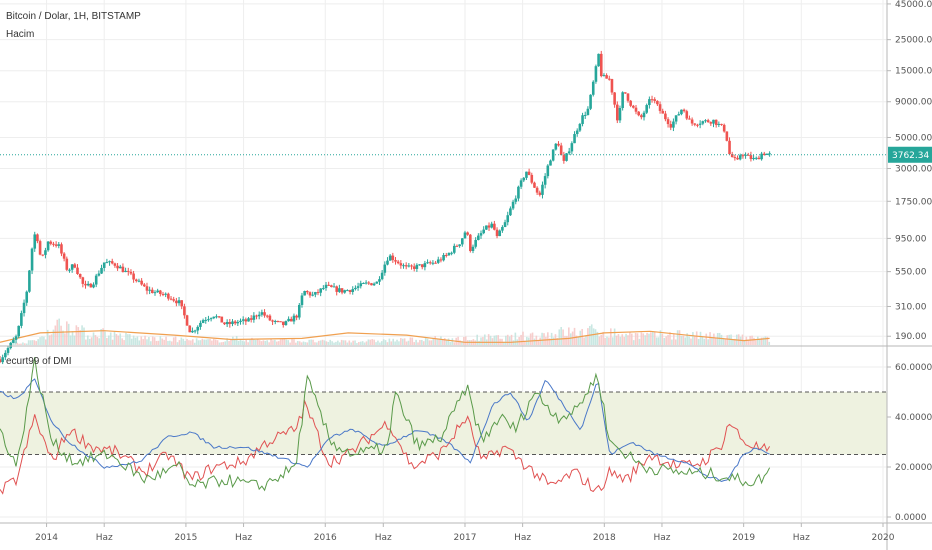 The width and height of the screenshot is (932, 550). What do you see at coordinates (385, 336) in the screenshot?
I see `volume-ma-line` at bounding box center [385, 336].